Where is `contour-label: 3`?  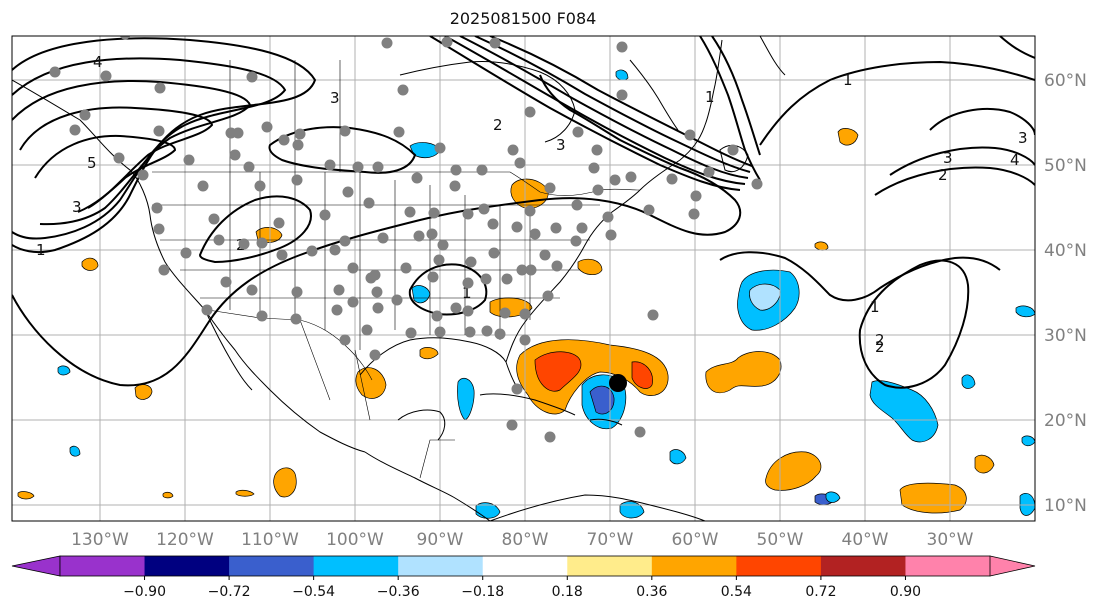 contour-label: 3 is located at coordinates (335, 98).